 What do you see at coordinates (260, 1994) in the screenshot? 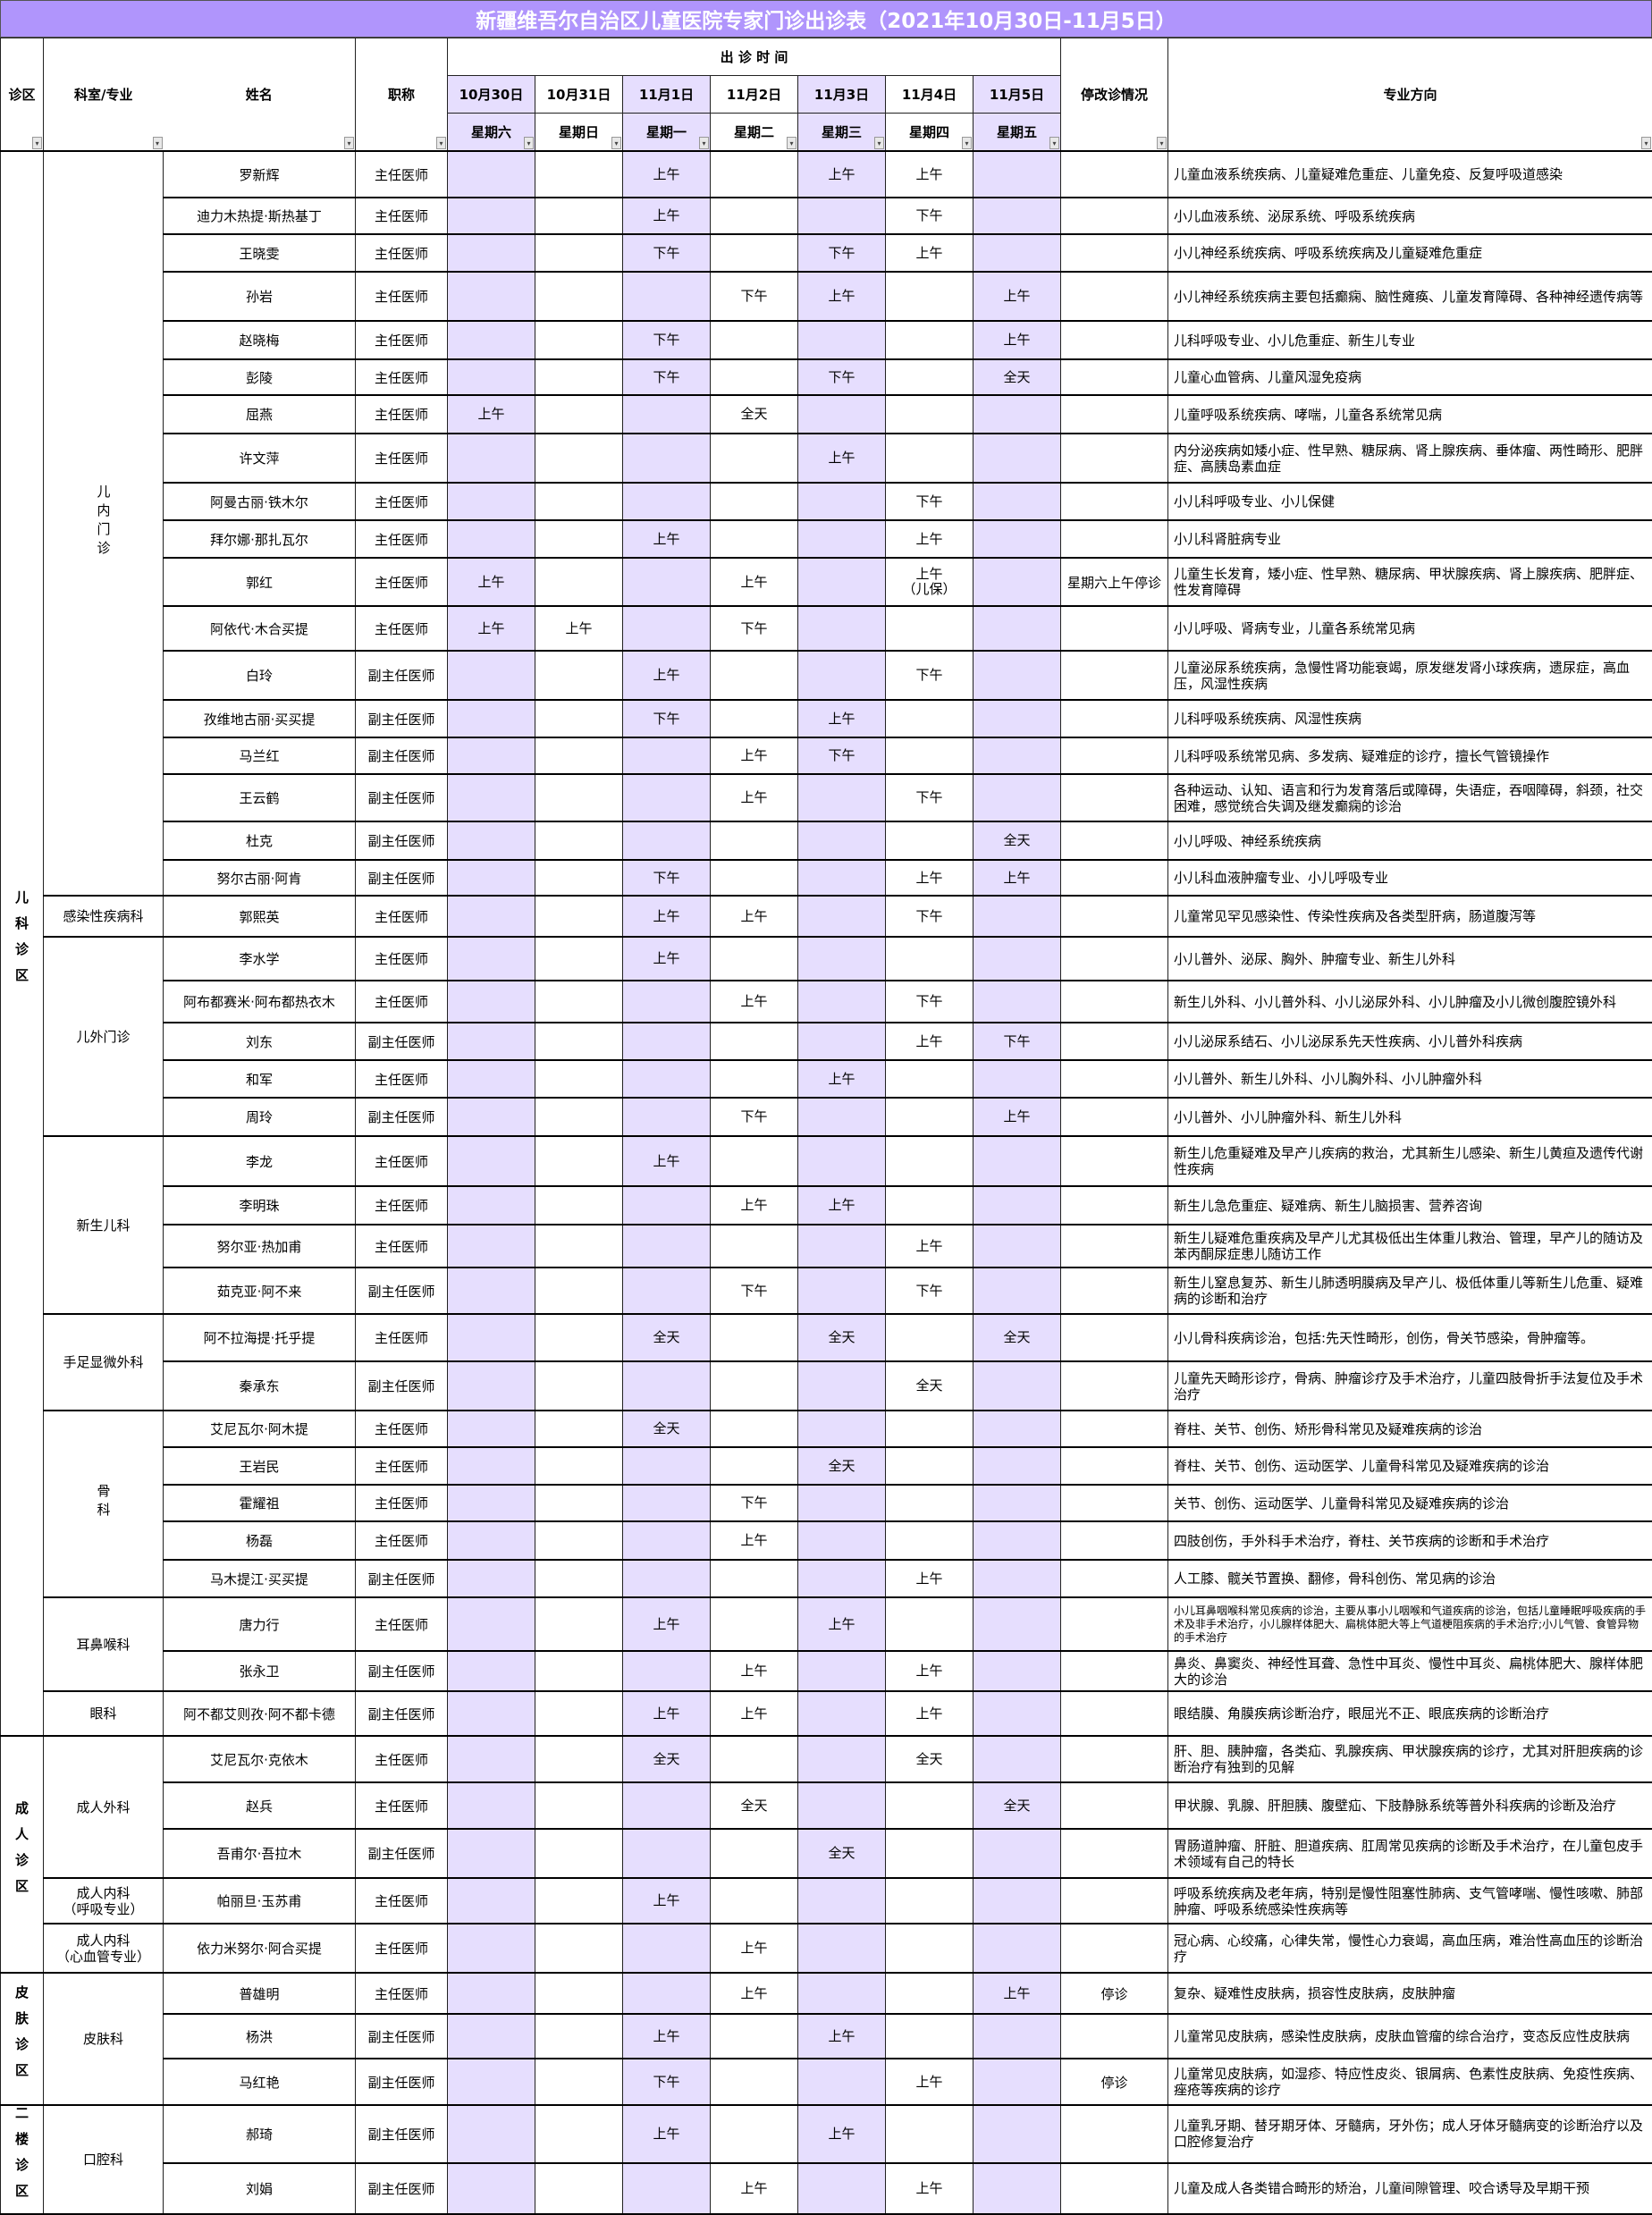
I see `doctor-name: 普雄明` at bounding box center [260, 1994].